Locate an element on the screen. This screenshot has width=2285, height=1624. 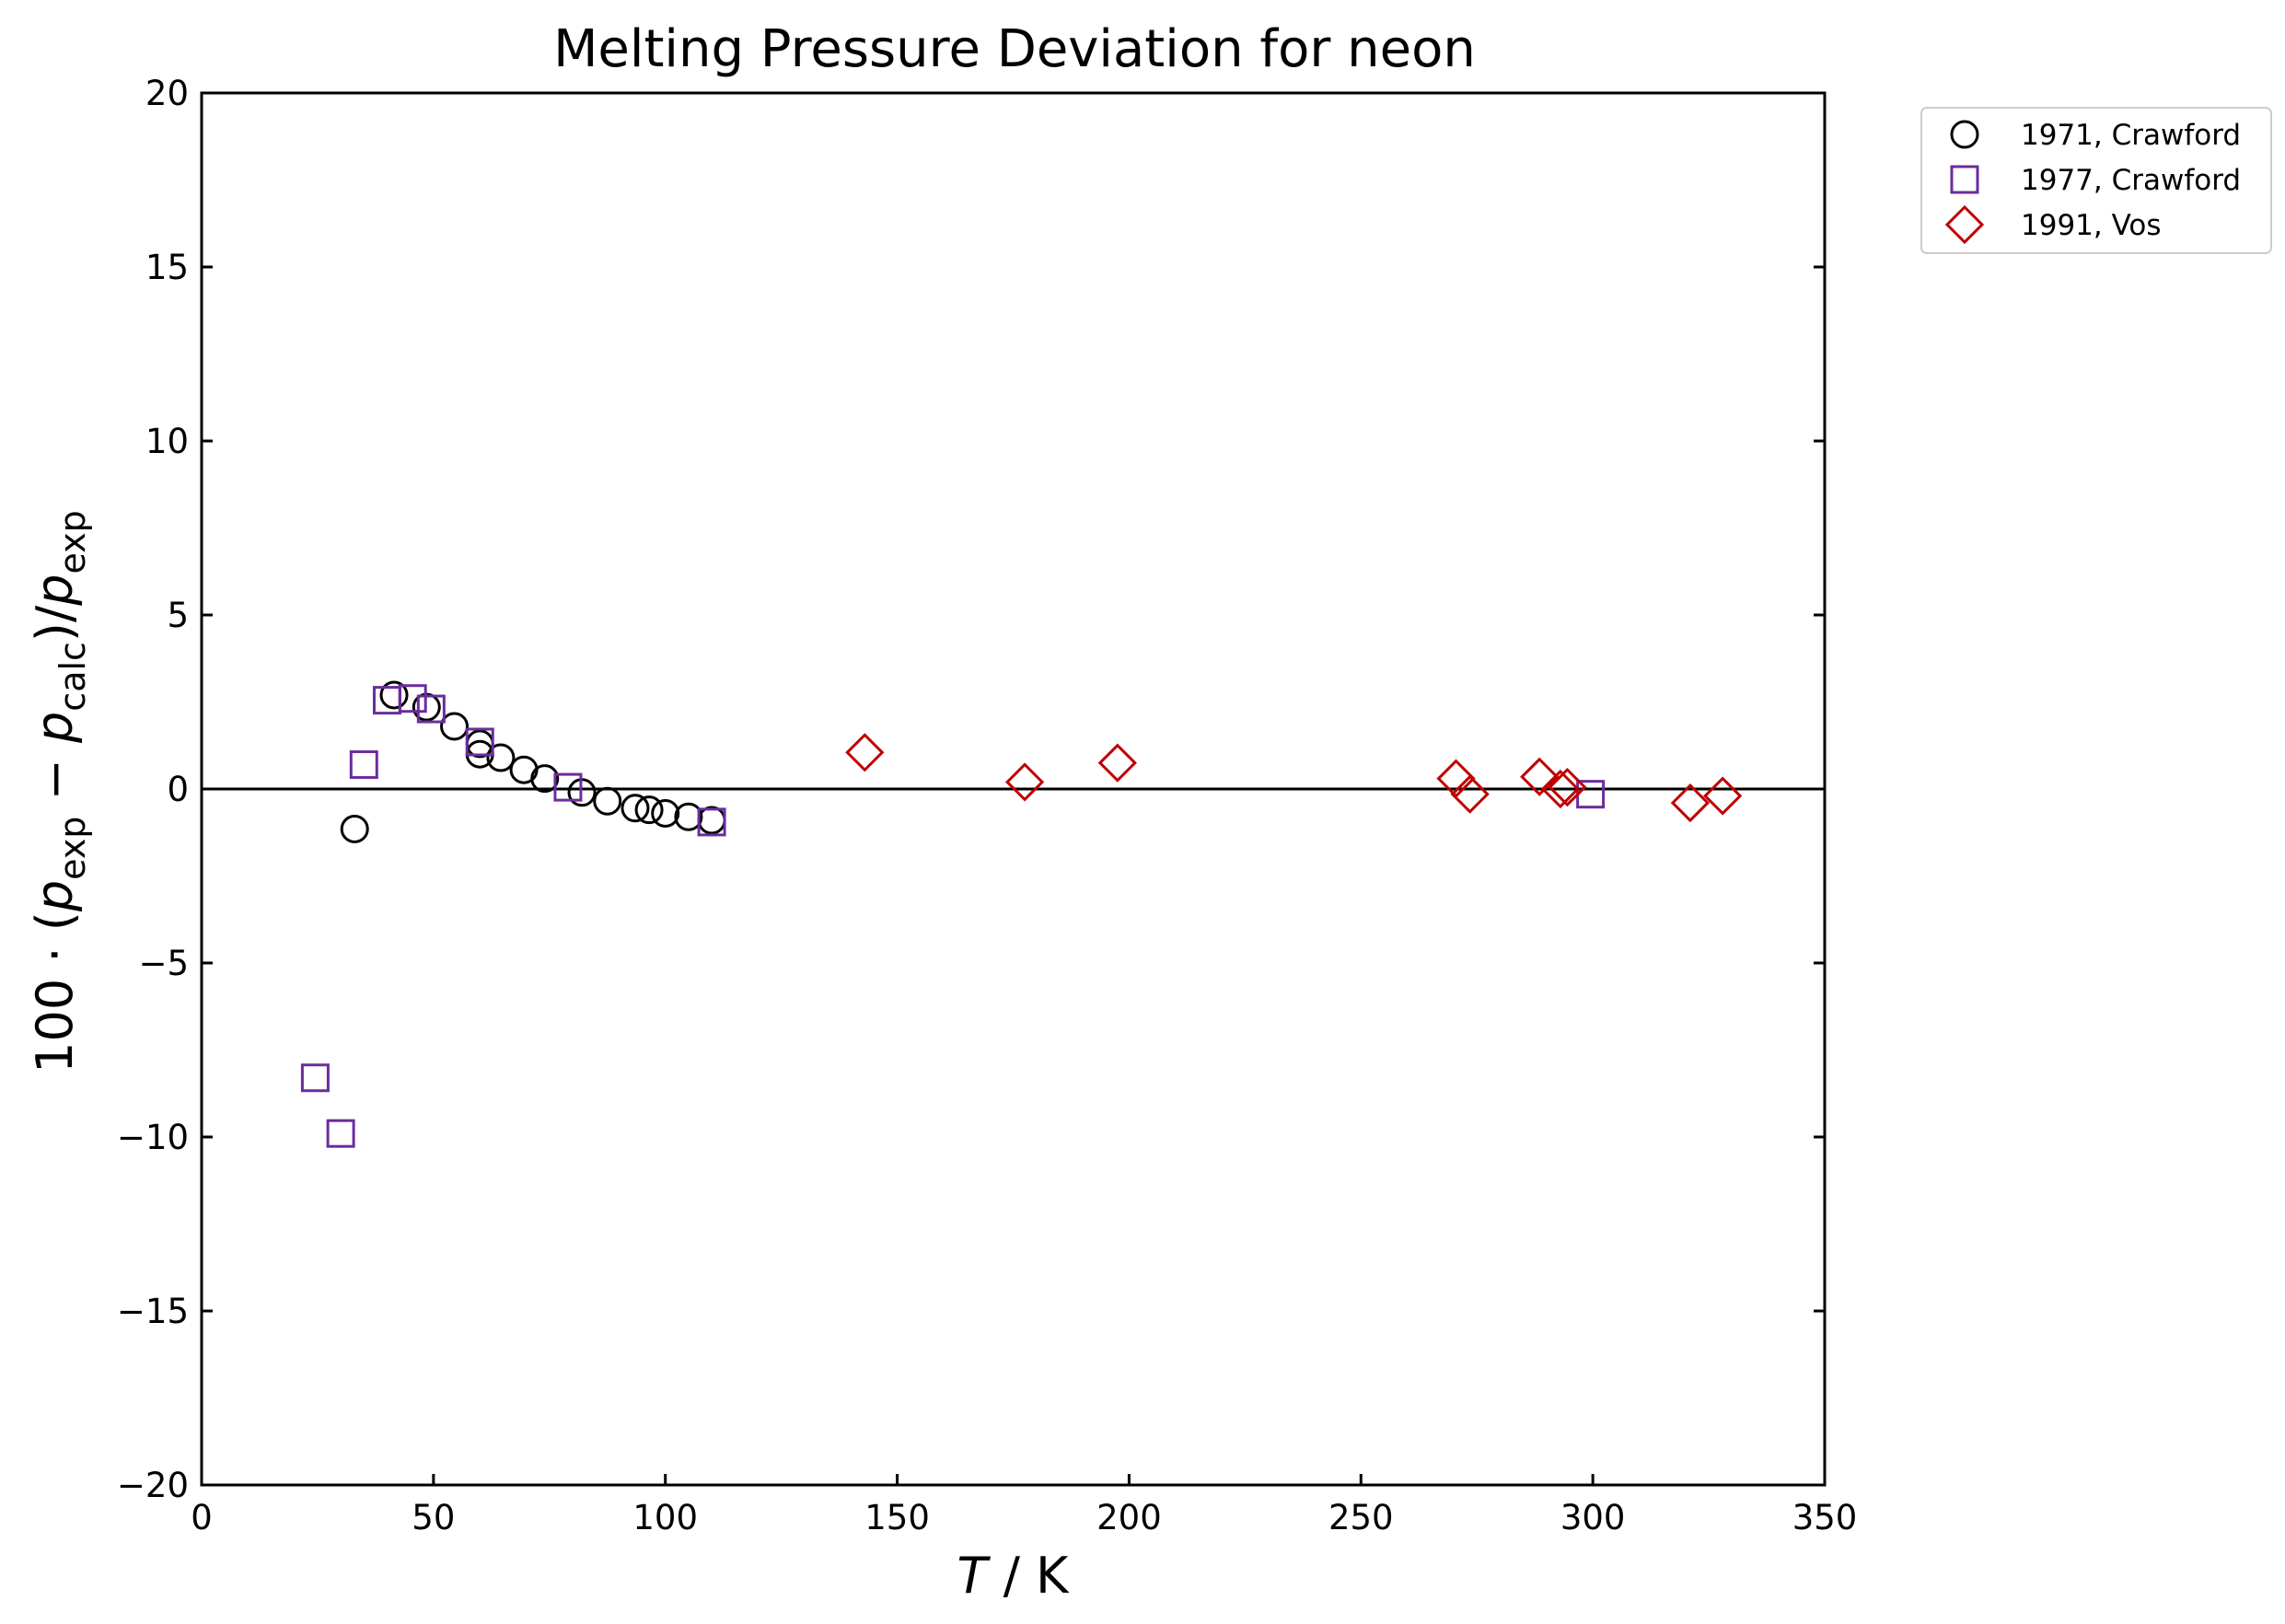
y-tick-label: 0 is located at coordinates (178, 789).